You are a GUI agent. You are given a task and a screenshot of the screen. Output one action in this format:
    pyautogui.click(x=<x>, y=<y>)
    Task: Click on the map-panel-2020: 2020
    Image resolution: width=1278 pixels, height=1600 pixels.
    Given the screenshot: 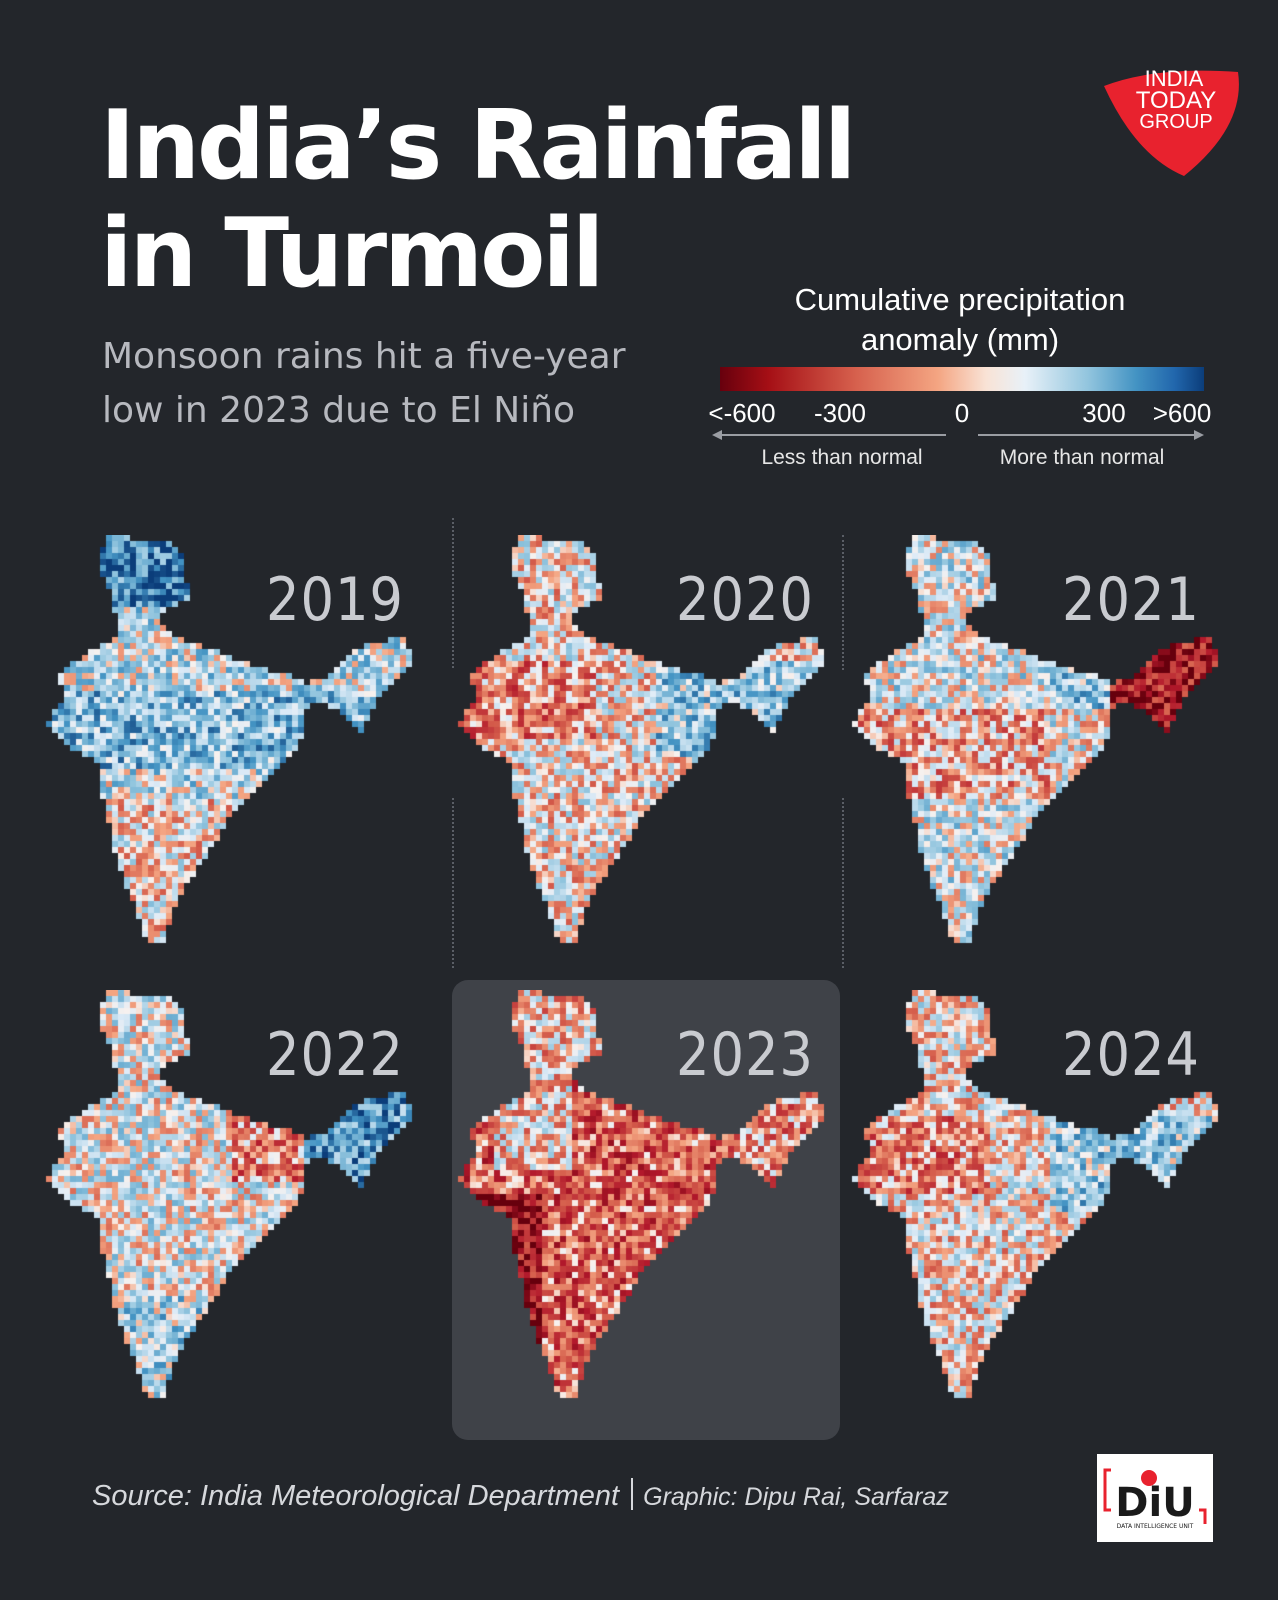 What is the action you would take?
    pyautogui.click(x=656, y=751)
    